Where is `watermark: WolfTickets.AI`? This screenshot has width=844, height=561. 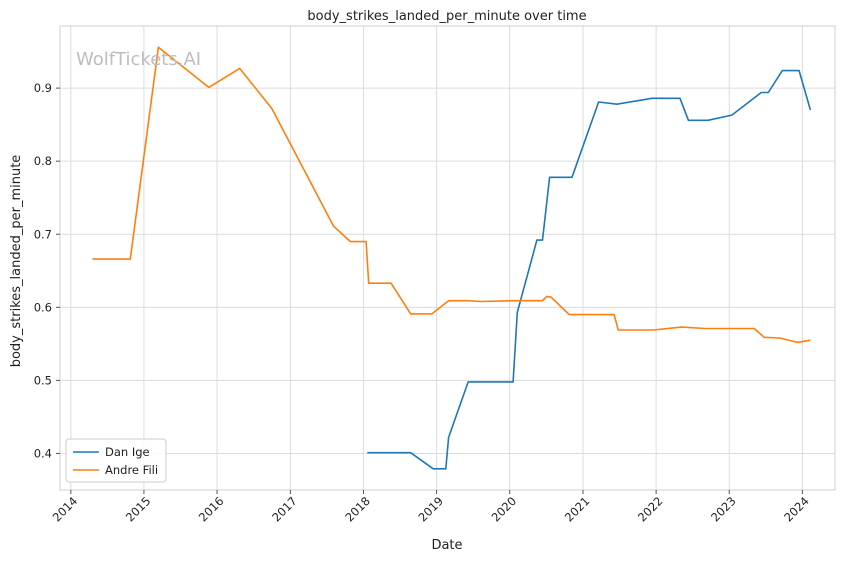
watermark: WolfTickets.AI is located at coordinates (138, 59).